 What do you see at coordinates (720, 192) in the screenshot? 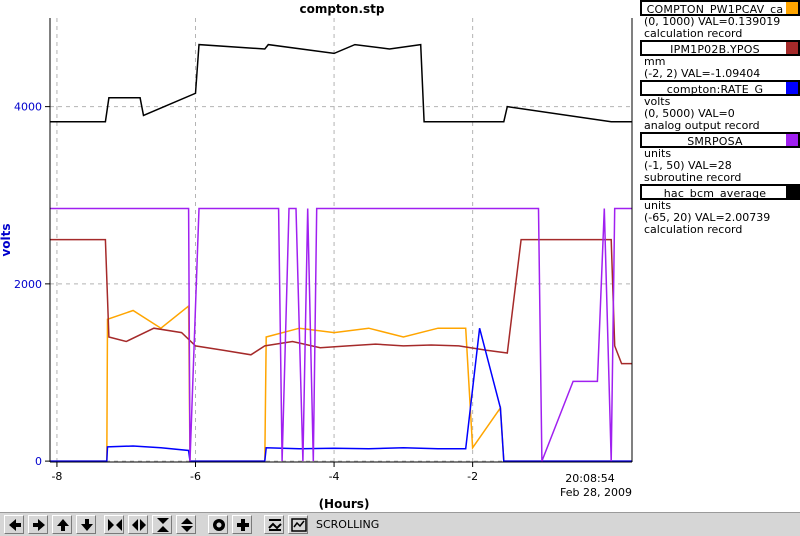
I see `legend-name: hac_bcm_average` at bounding box center [720, 192].